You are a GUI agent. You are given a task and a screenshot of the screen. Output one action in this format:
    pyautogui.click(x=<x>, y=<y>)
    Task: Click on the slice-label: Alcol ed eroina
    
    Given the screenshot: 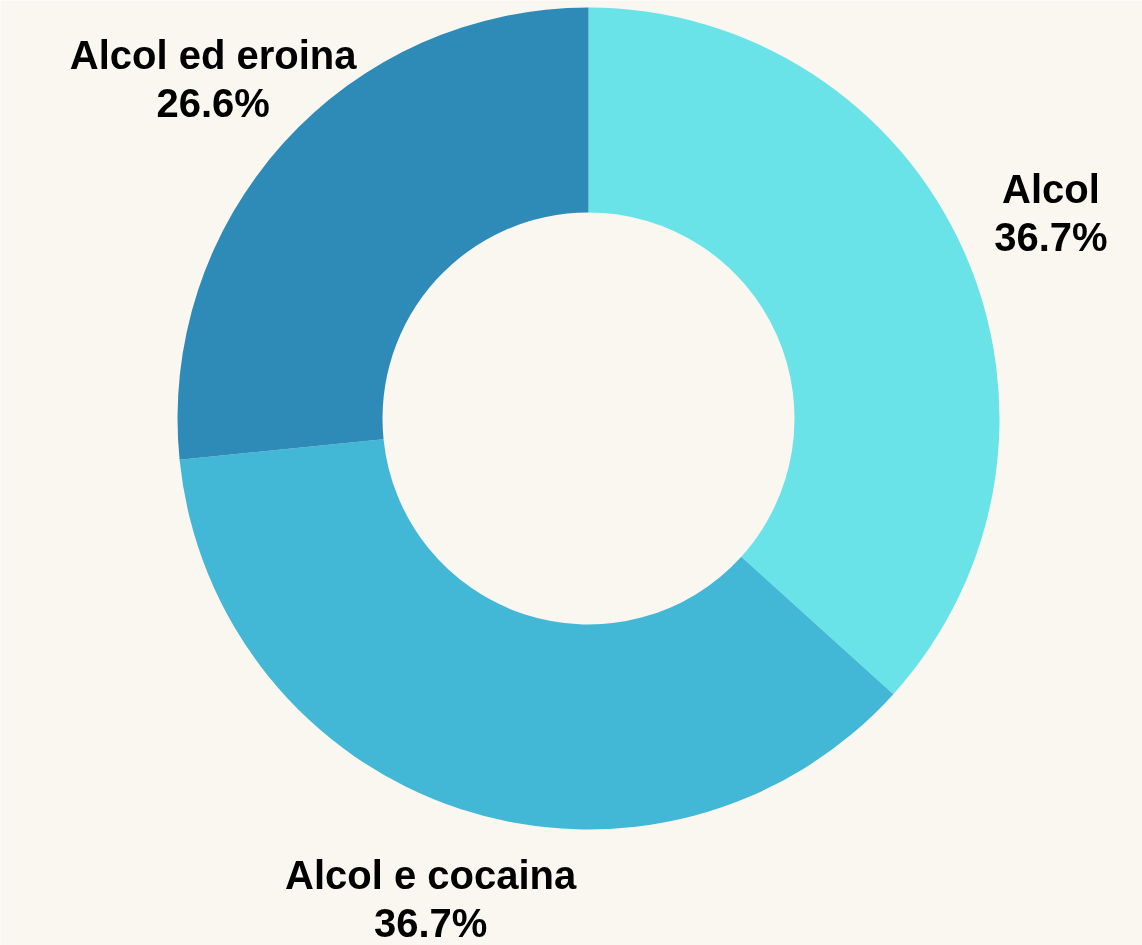 What is the action you would take?
    pyautogui.click(x=213, y=54)
    